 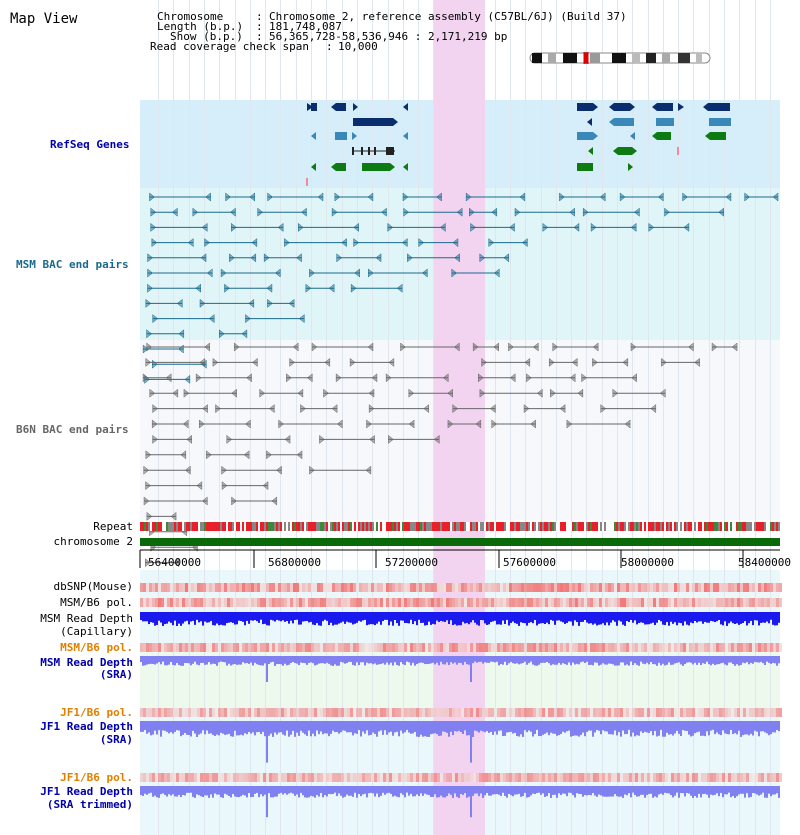 I want to click on axis-tick-label: 57200000, so click(x=411, y=562).